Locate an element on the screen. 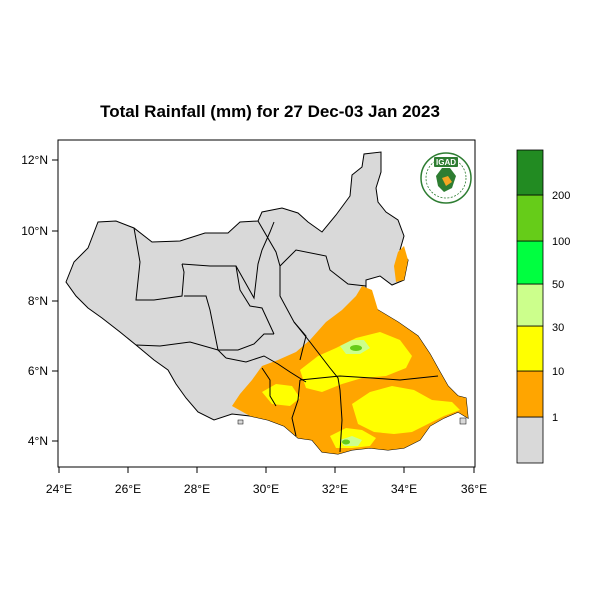 The image size is (597, 600). rain-zone-green is located at coordinates (356, 348).